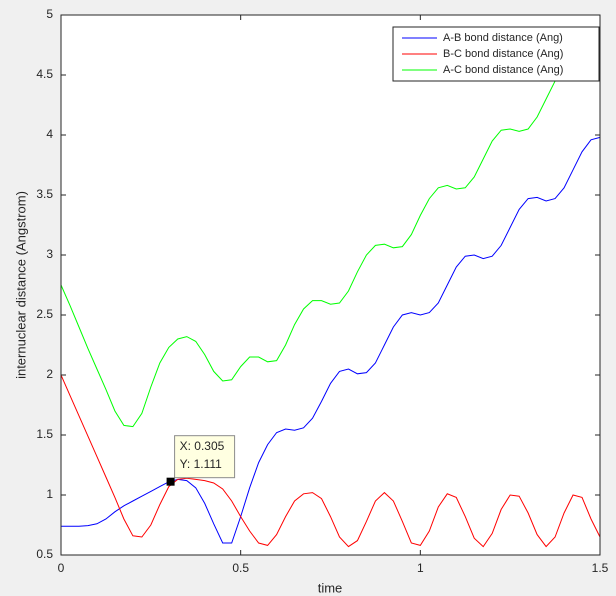  Describe the element at coordinates (61, 568) in the screenshot. I see `x-tick-label: 0` at that location.